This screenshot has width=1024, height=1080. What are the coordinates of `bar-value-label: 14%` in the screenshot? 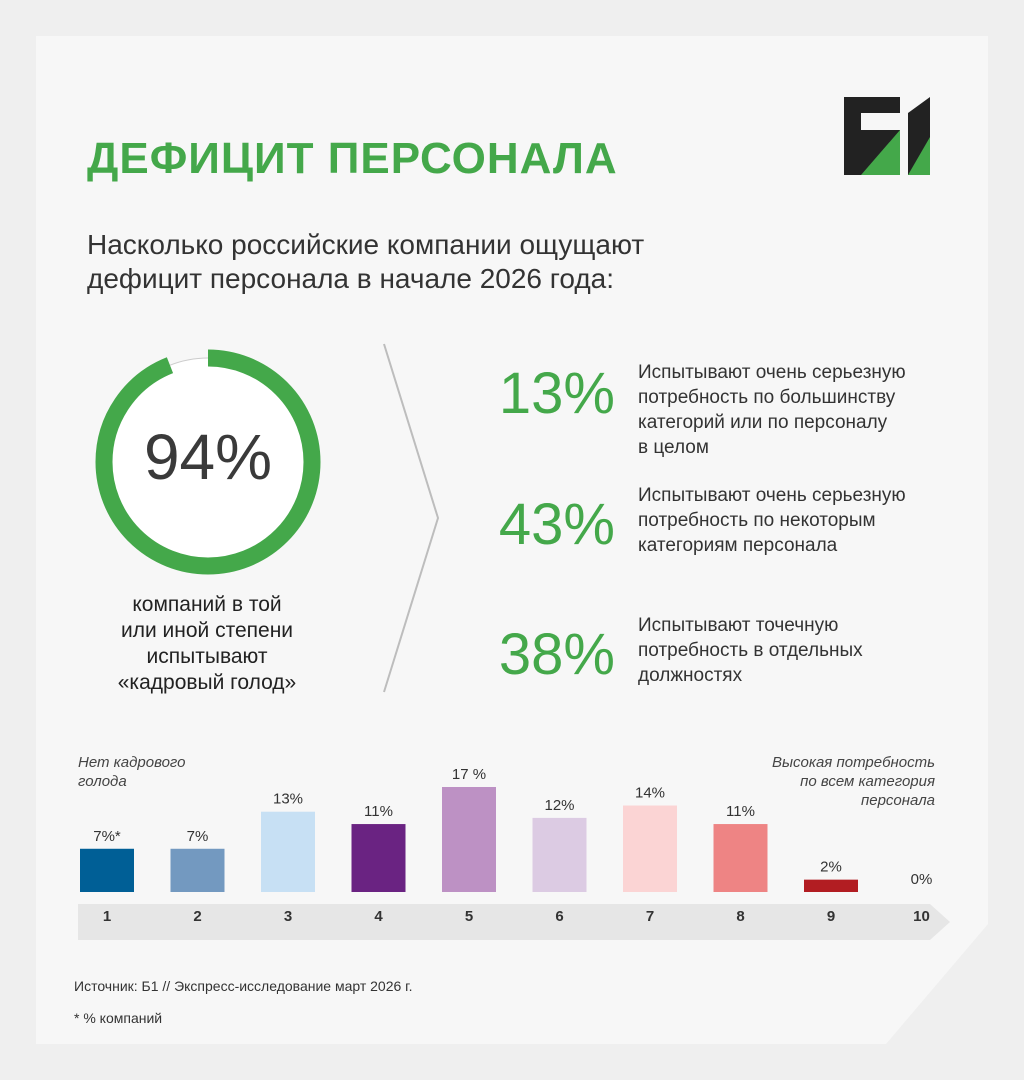 It's located at (650, 793).